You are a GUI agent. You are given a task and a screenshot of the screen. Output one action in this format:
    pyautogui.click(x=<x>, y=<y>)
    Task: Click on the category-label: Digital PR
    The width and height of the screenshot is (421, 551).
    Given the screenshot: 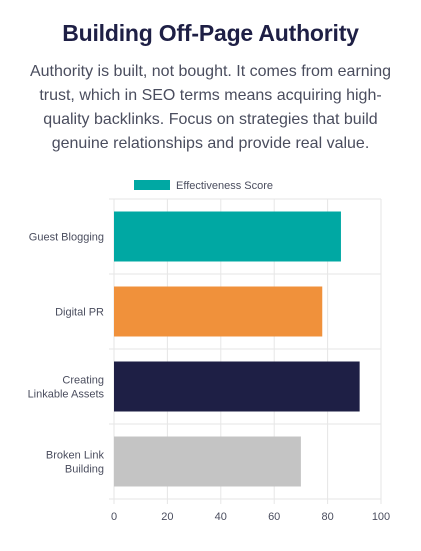 What is the action you would take?
    pyautogui.click(x=79, y=313)
    